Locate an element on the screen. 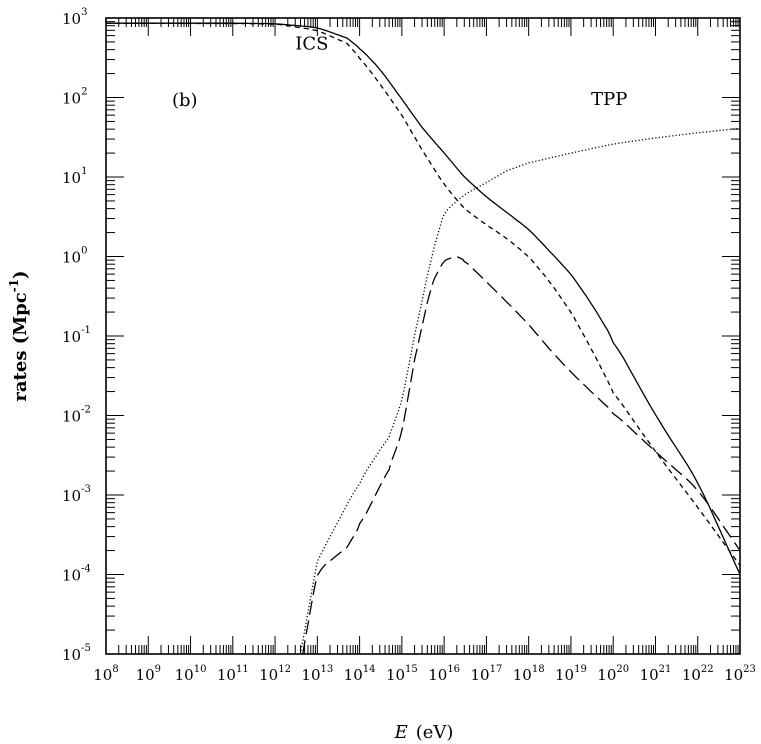  x-tick-label: 10¹⁹ is located at coordinates (571, 674).